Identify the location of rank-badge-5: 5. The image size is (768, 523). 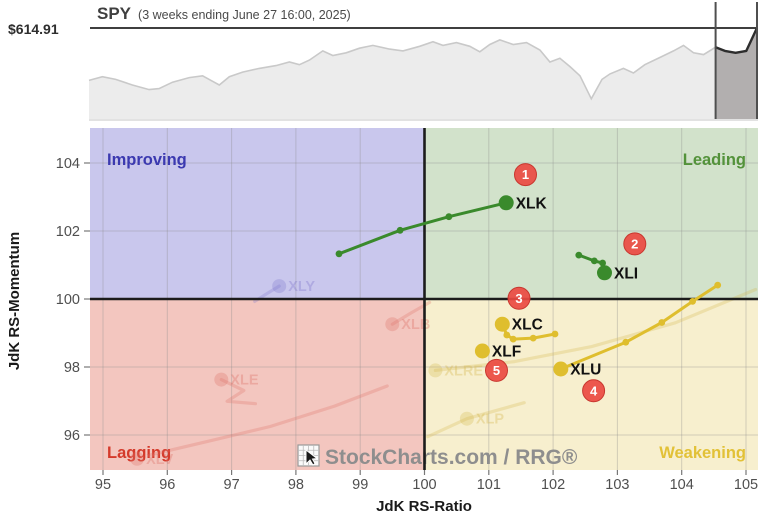
(496, 370).